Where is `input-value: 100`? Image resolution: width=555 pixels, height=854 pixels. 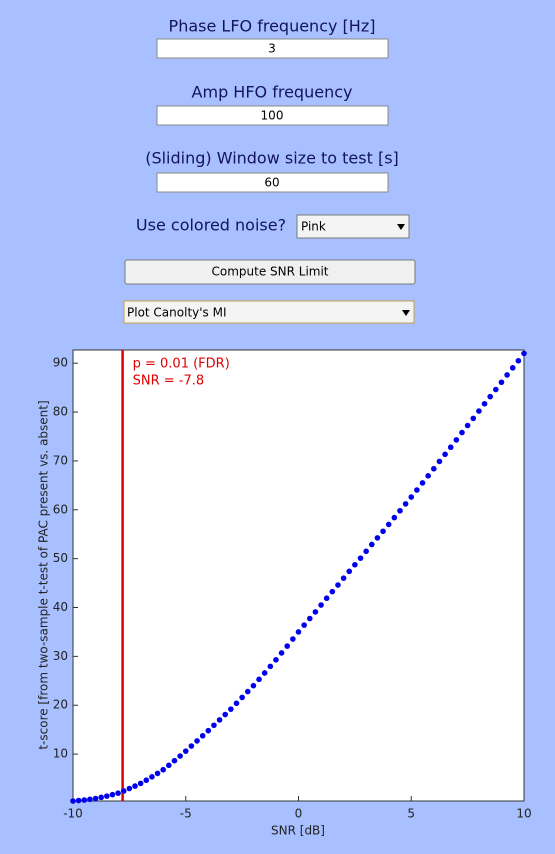 input-value: 100 is located at coordinates (272, 116).